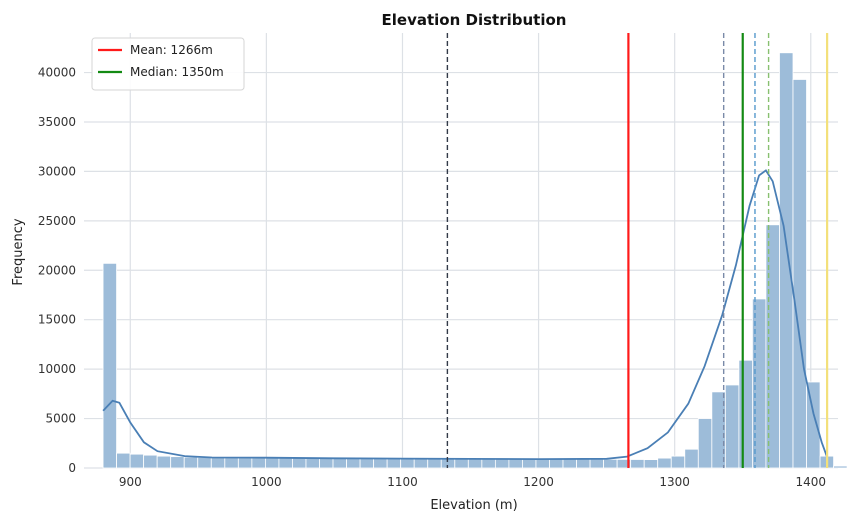  Describe the element at coordinates (60, 419) in the screenshot. I see `y-tick-label: 5000` at that location.